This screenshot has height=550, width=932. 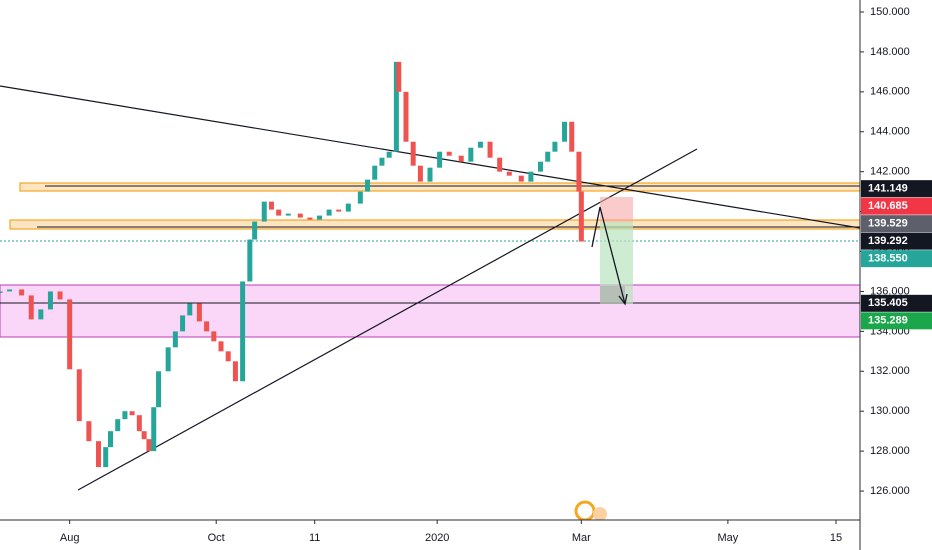 I want to click on forecast-arrow, so click(x=608, y=255).